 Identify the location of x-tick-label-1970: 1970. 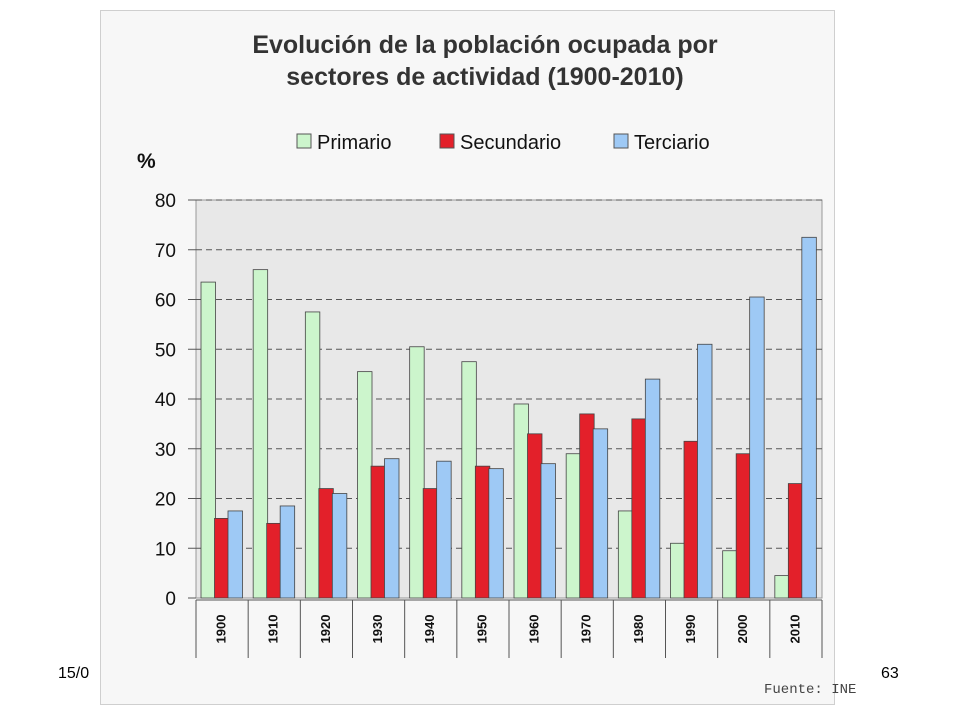
(586, 629).